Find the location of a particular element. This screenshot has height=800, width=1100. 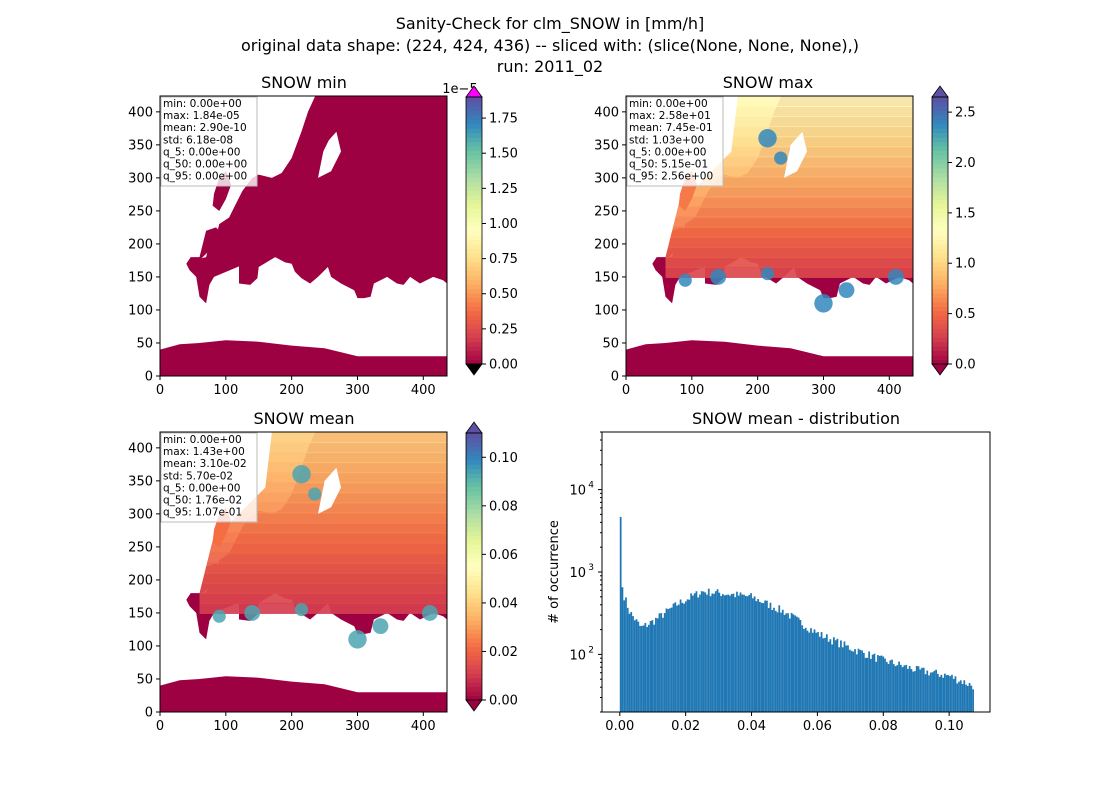

figure-title-line-1: Sanity-Check for clm_SNOW in [mm/h] is located at coordinates (550, 24).